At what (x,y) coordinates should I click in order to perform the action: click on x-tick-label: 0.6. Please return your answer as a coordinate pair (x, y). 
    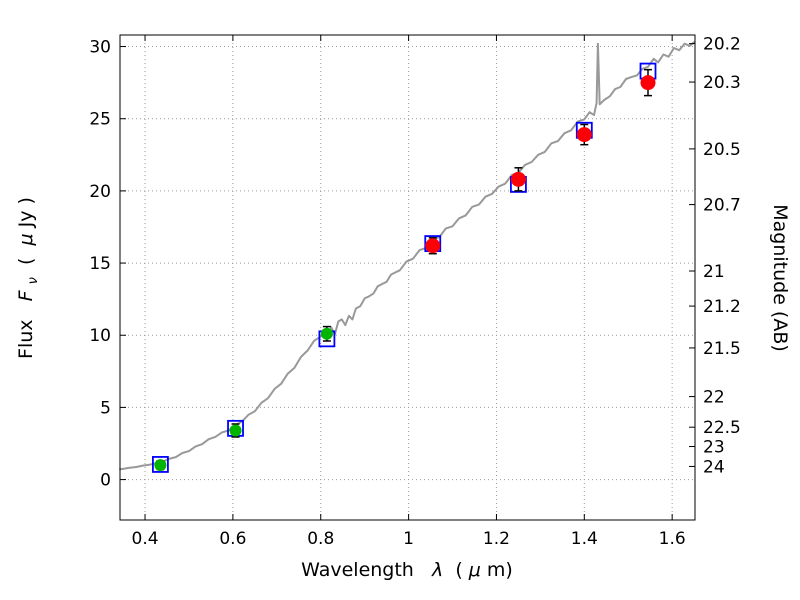
    Looking at the image, I should click on (232, 539).